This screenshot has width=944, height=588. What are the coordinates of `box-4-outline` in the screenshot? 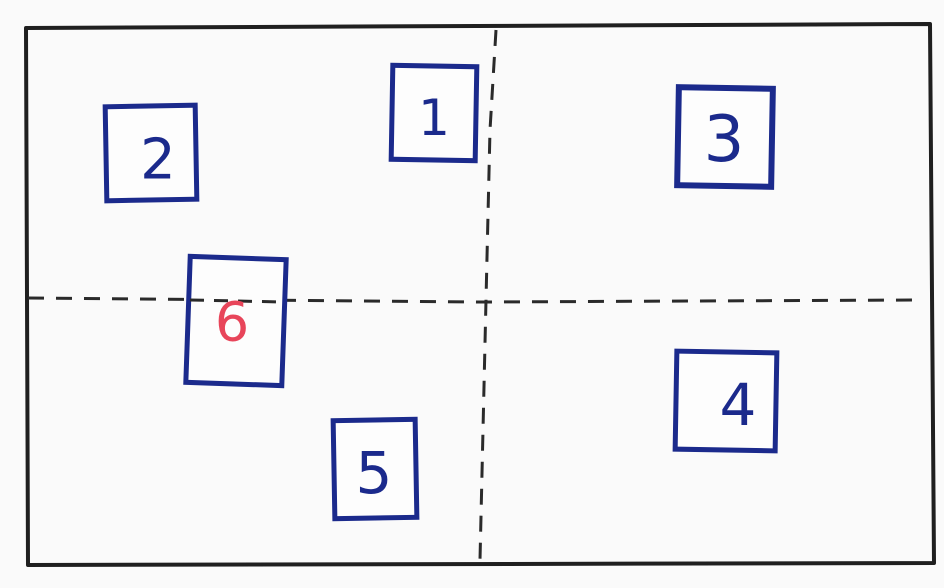 It's located at (726, 401).